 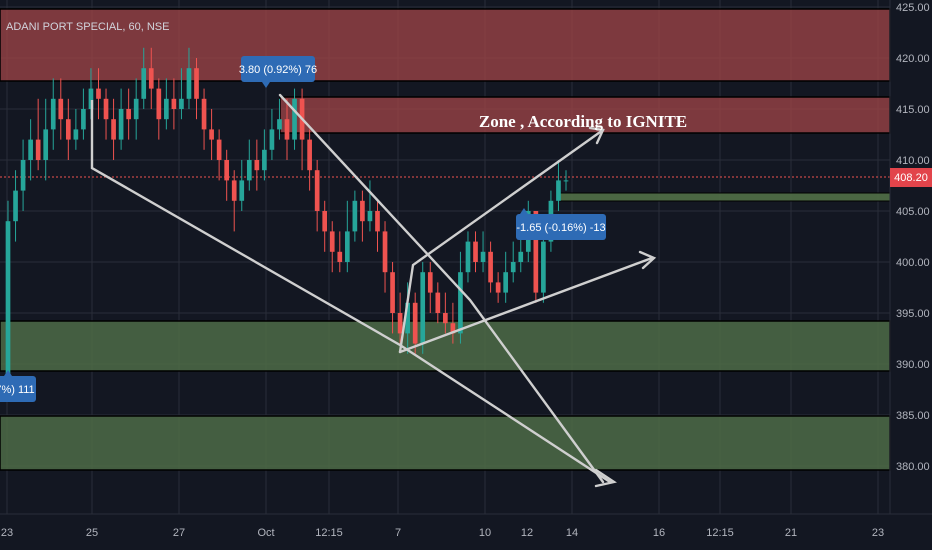 I want to click on x-tick-label: 14, so click(x=572, y=533).